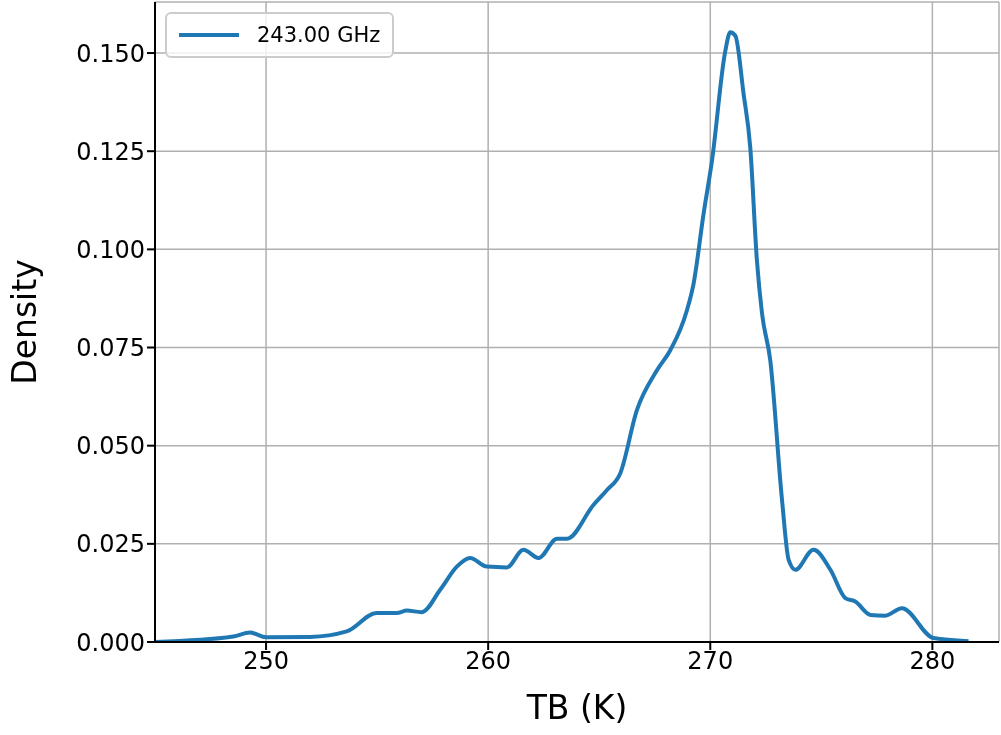  I want to click on y-tick-label: 0.100, so click(110, 249).